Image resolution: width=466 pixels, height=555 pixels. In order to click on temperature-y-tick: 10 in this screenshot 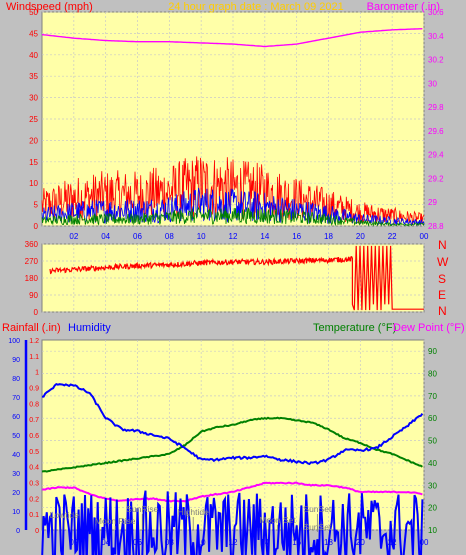, I will do `click(432, 530)`.